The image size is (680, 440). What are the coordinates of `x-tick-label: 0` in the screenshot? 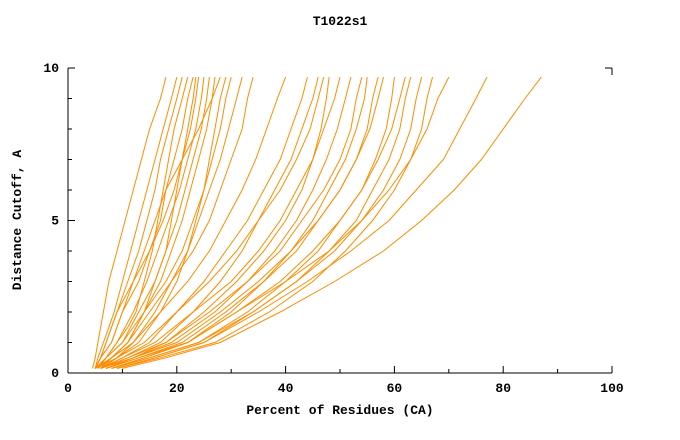 It's located at (68, 388).